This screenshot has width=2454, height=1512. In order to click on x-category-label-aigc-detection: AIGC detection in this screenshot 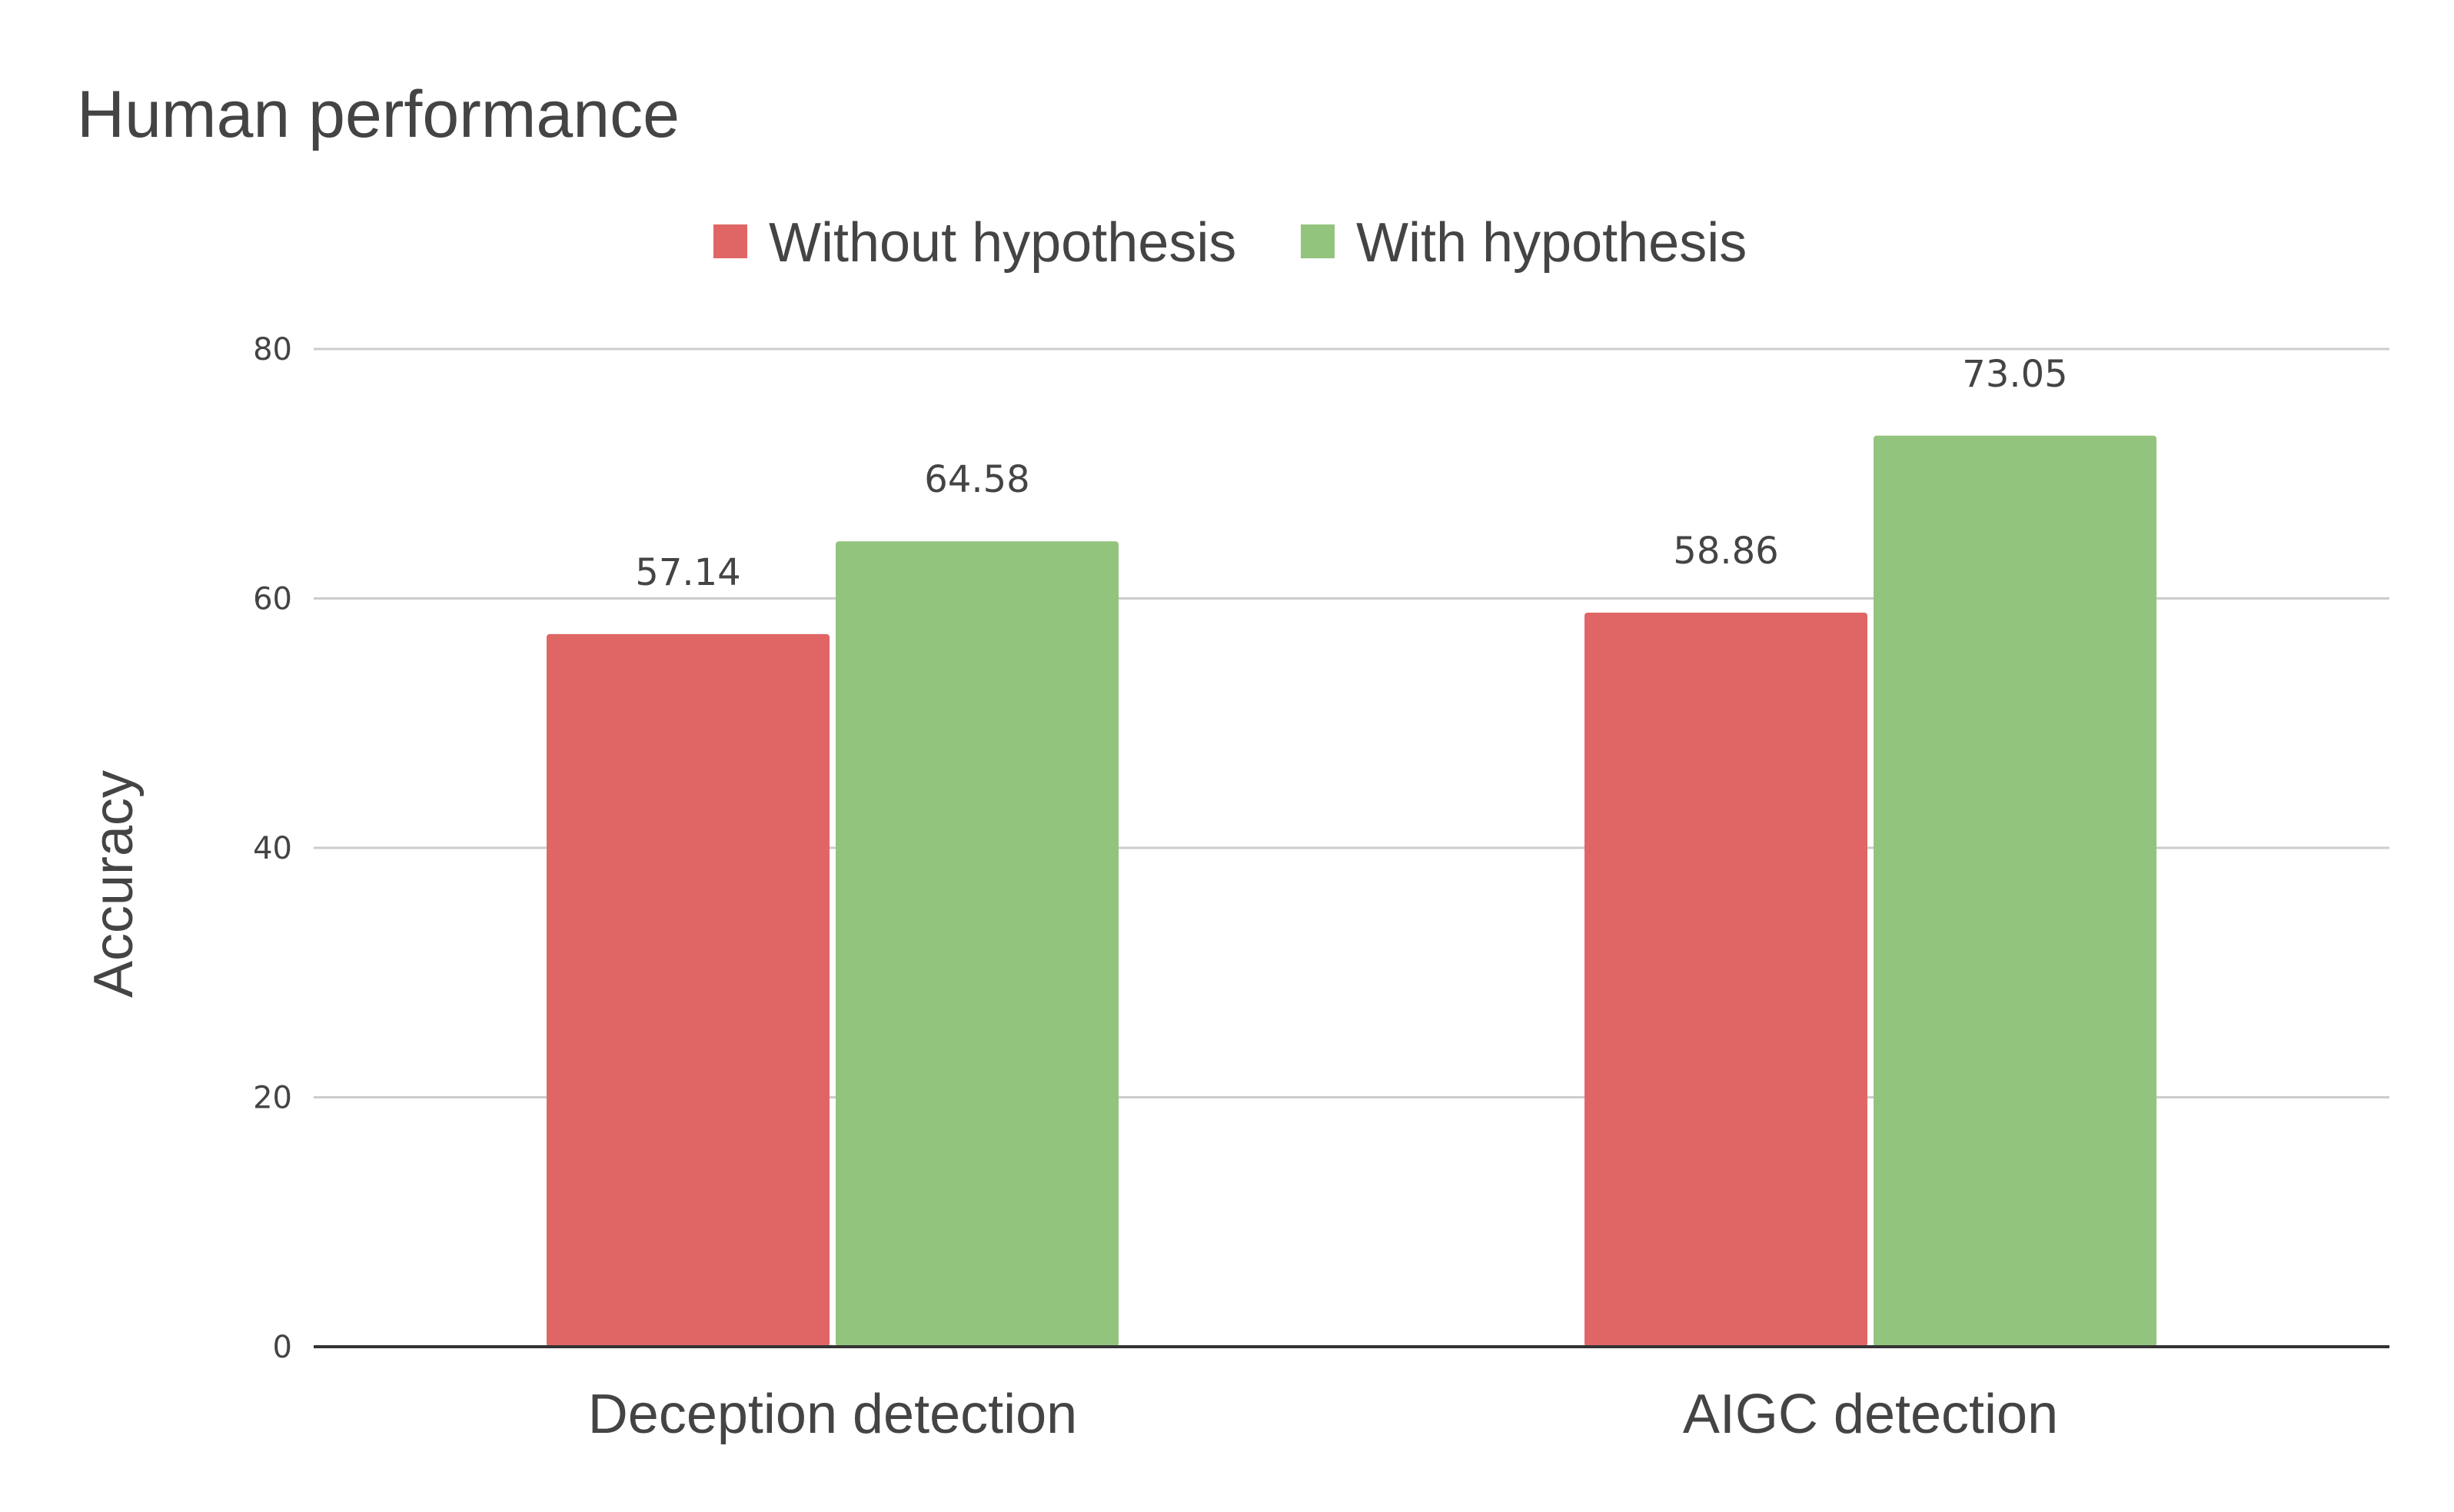, I will do `click(1870, 1414)`.